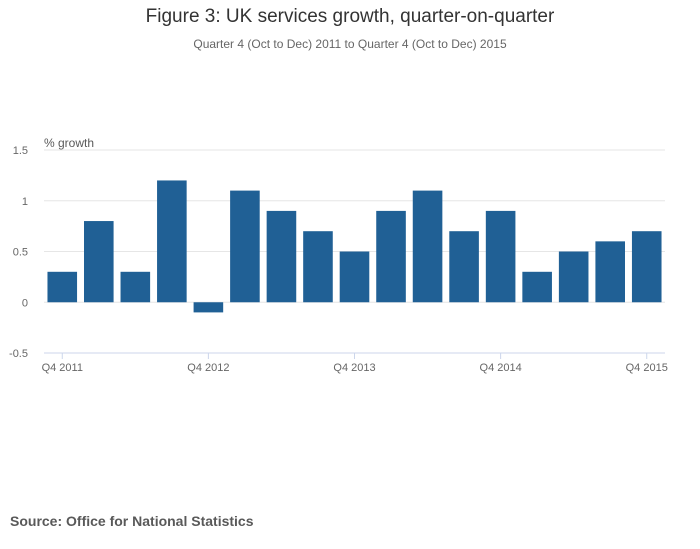  What do you see at coordinates (62, 287) in the screenshot?
I see `bar-q4-2011` at bounding box center [62, 287].